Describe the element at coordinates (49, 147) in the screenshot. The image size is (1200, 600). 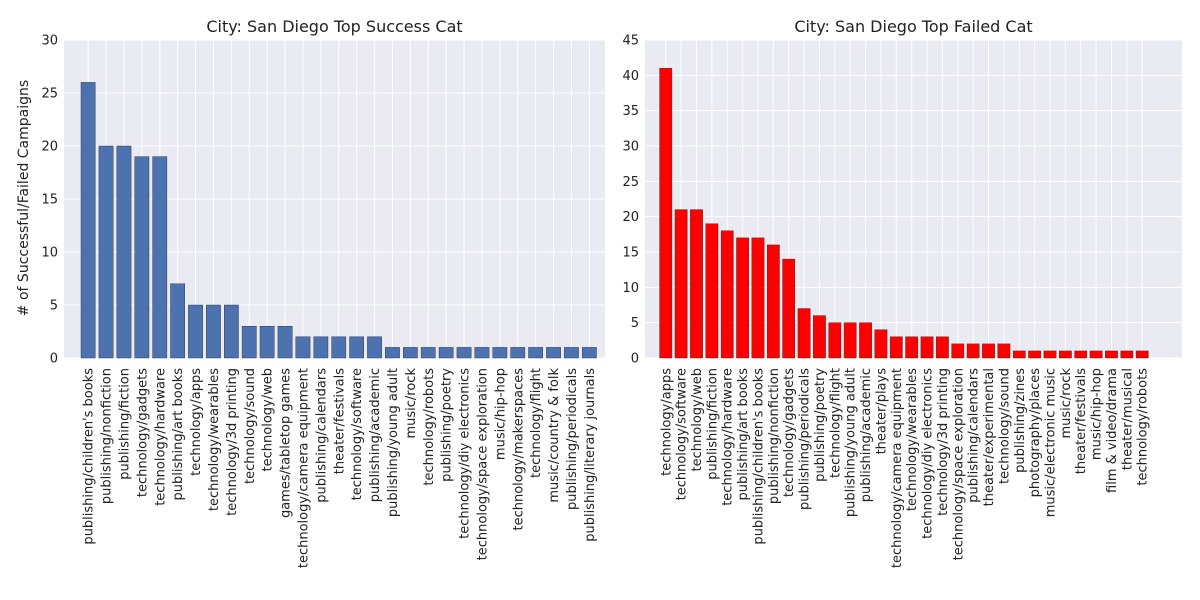
I see `y-tick-label: 20` at that location.